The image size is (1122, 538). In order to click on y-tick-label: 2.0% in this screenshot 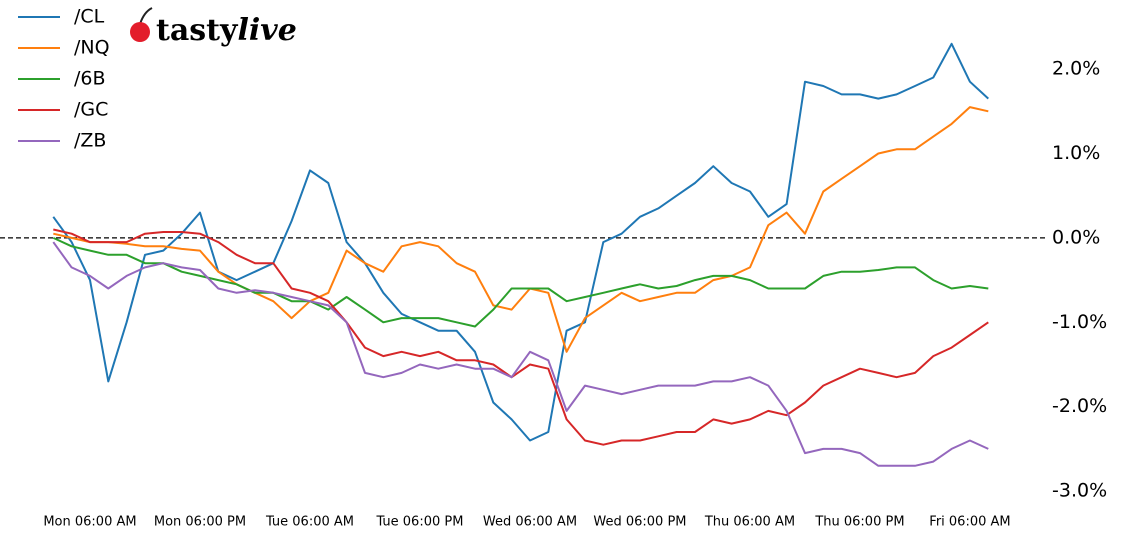, I will do `click(1076, 69)`.